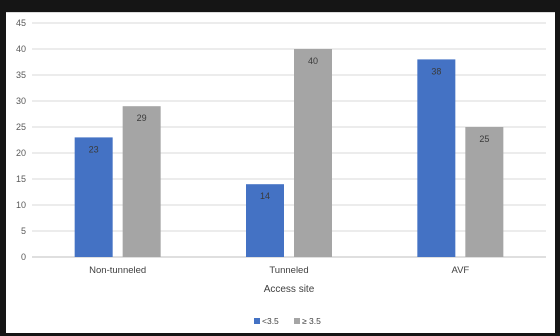 The width and height of the screenshot is (560, 336). Describe the element at coordinates (21, 179) in the screenshot. I see `y-tick-label: 15` at that location.